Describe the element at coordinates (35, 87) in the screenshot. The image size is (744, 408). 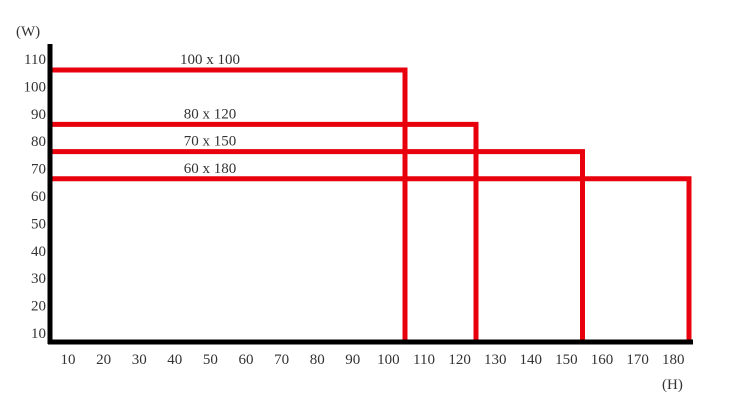
I see `y-tick-label: 100` at that location.